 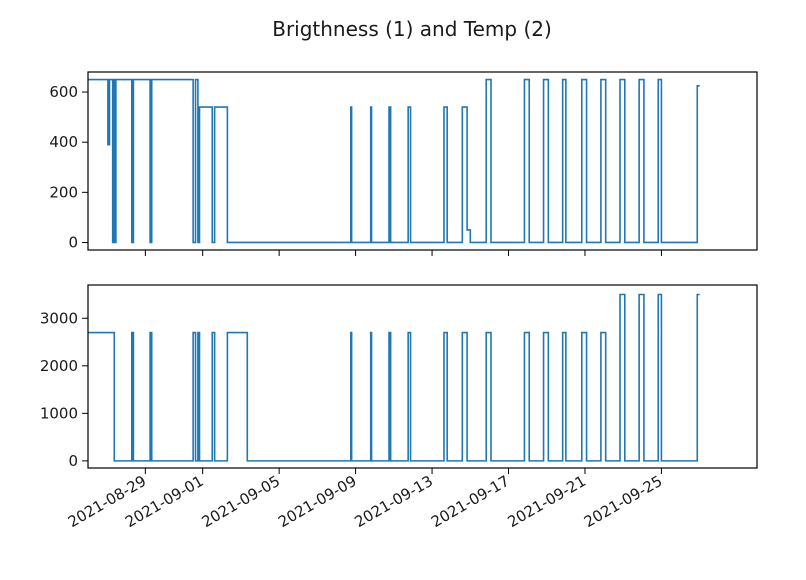 What do you see at coordinates (623, 501) in the screenshot?
I see `temperature-xtick-label: 2021-09-25` at bounding box center [623, 501].